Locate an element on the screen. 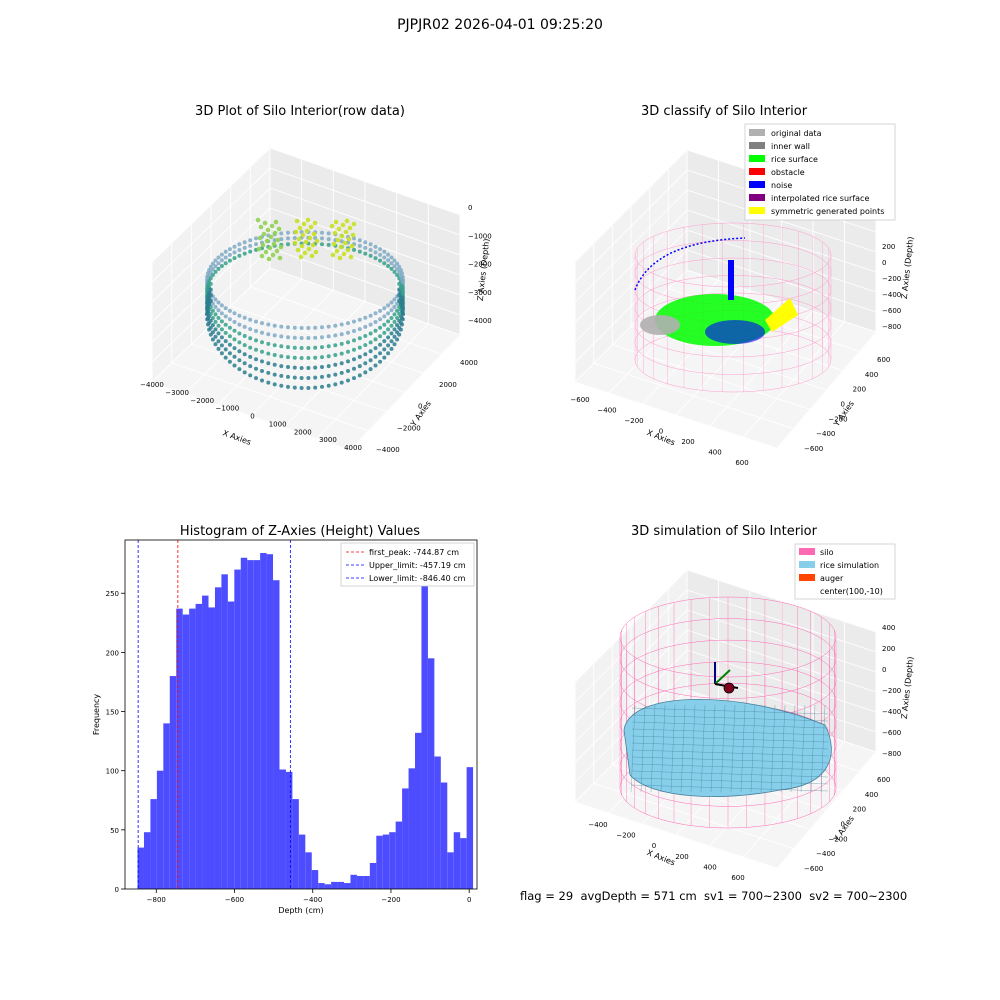 This screenshot has width=1000, height=1000. rice-surface-mesh is located at coordinates (729, 748).